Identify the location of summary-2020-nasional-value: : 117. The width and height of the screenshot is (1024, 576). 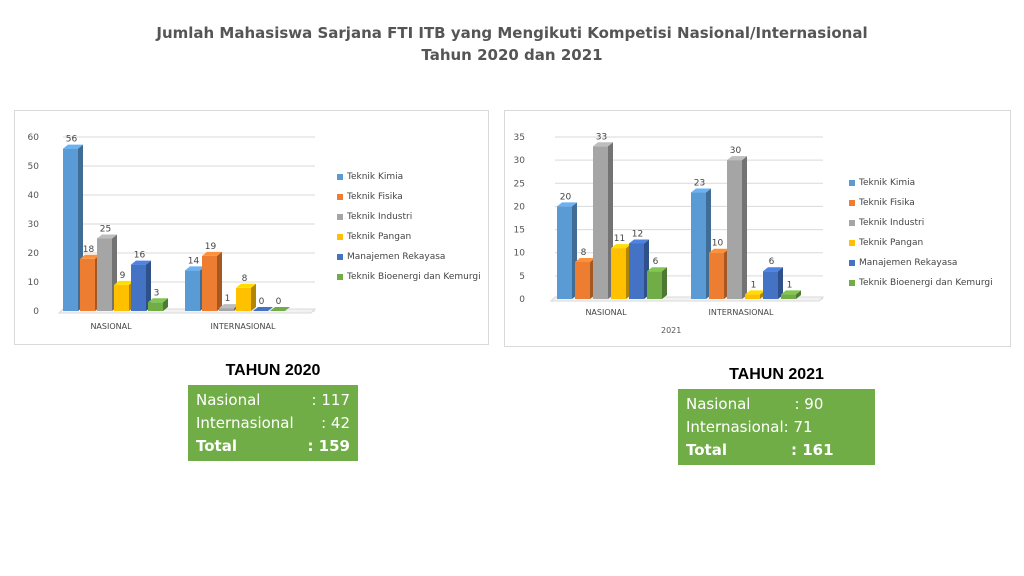
(330, 399).